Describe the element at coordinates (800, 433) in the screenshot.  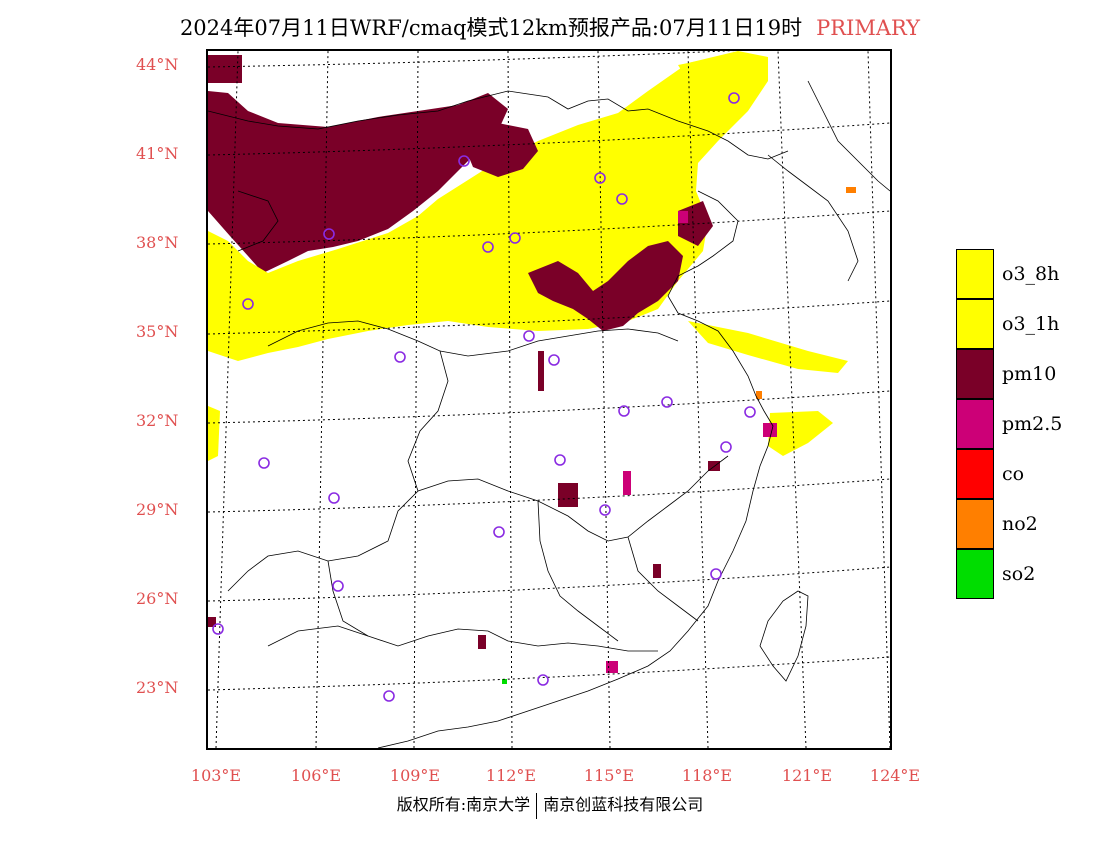
I see `o3-patch-shanghai` at that location.